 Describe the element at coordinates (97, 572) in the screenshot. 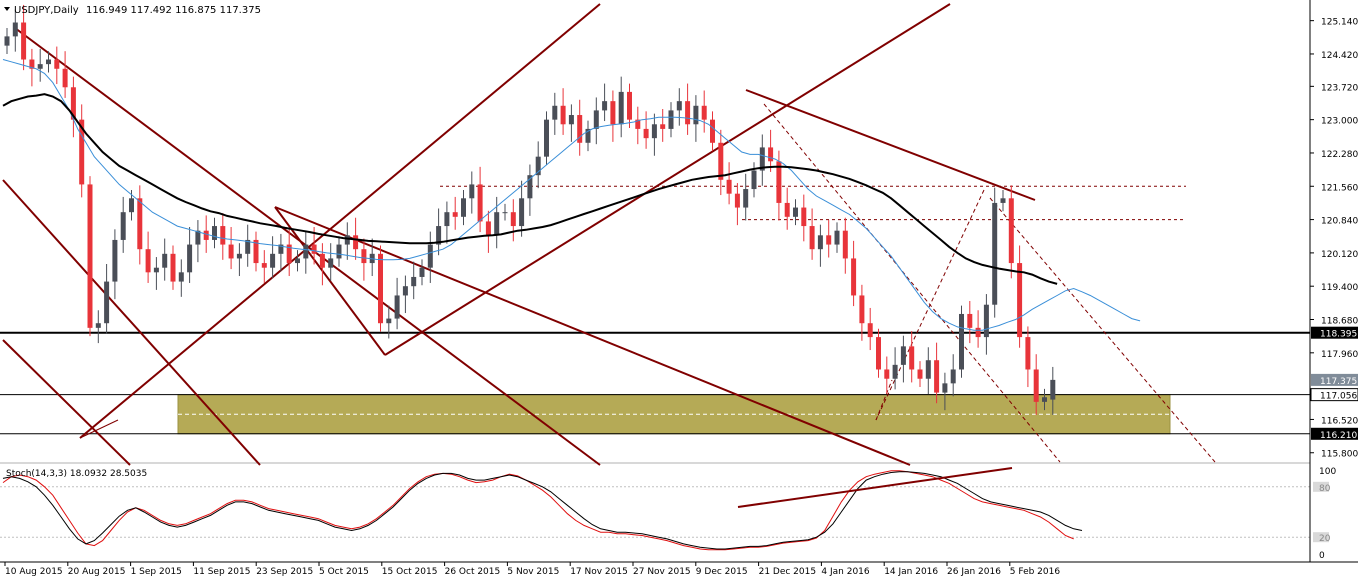

I see `x-tick-label: 20 Aug 2015` at that location.